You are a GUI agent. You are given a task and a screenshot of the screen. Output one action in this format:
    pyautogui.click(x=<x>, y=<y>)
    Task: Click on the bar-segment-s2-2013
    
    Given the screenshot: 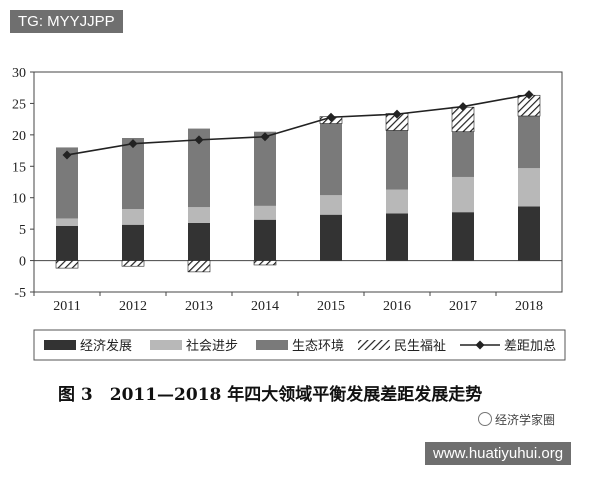 What is the action you would take?
    pyautogui.click(x=199, y=168)
    